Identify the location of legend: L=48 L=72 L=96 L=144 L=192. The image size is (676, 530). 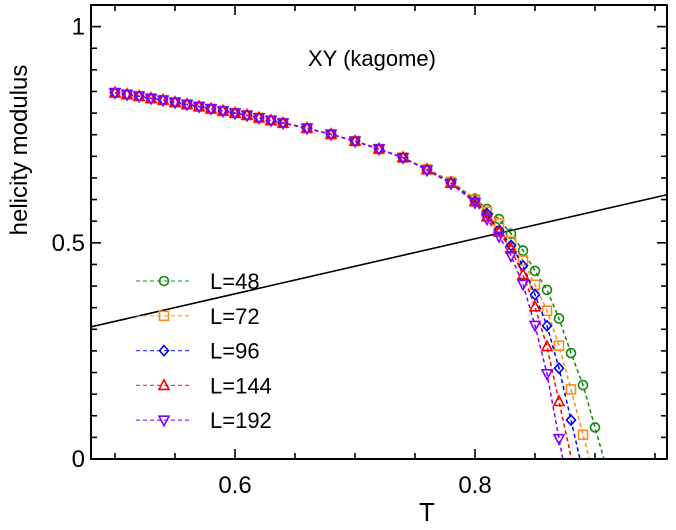
(204, 351).